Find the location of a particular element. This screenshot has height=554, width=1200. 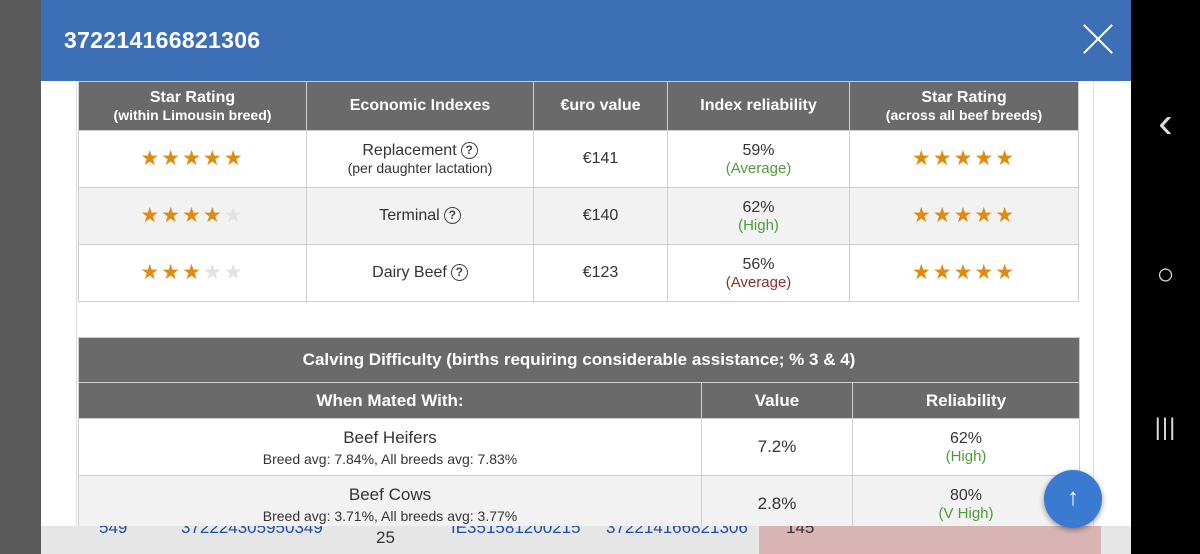

col-header-index-reliability: Index reliability is located at coordinates (758, 106).